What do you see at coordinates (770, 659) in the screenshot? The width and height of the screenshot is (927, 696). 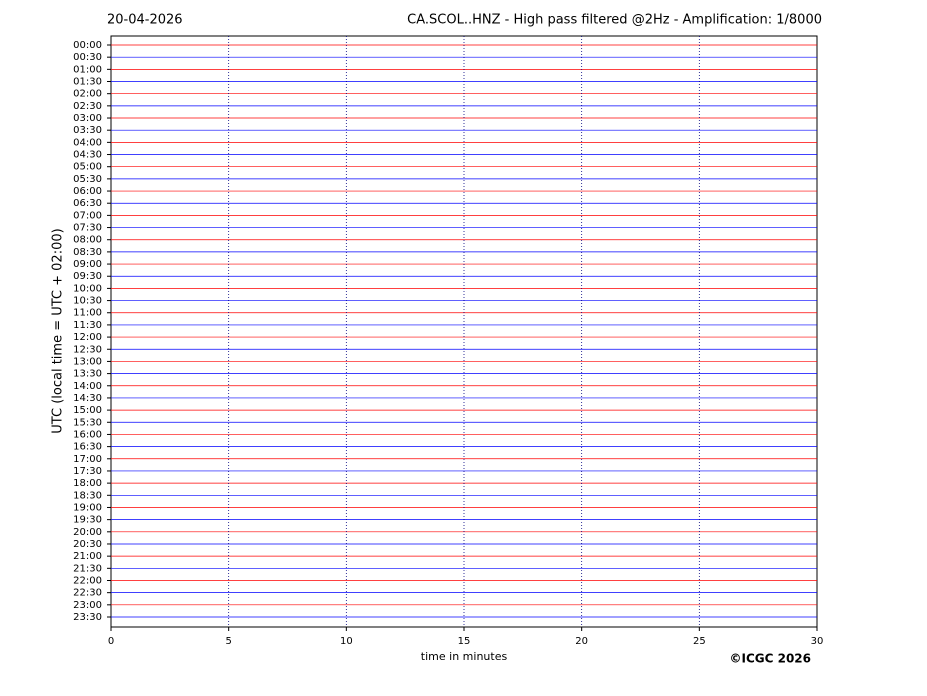 I see `copyright: ©ICGC 2026` at bounding box center [770, 659].